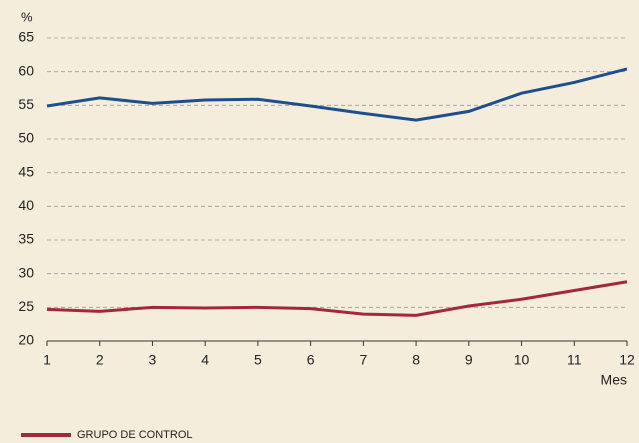 The width and height of the screenshot is (639, 443). What do you see at coordinates (153, 360) in the screenshot?
I see `x-tick-label: 3` at bounding box center [153, 360].